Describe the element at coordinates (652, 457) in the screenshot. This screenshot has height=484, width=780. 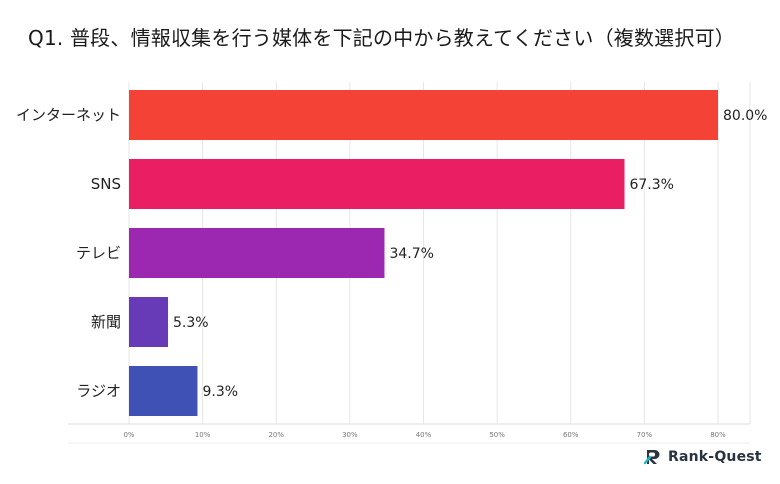
I see `rank-quest-logo-icon` at that location.